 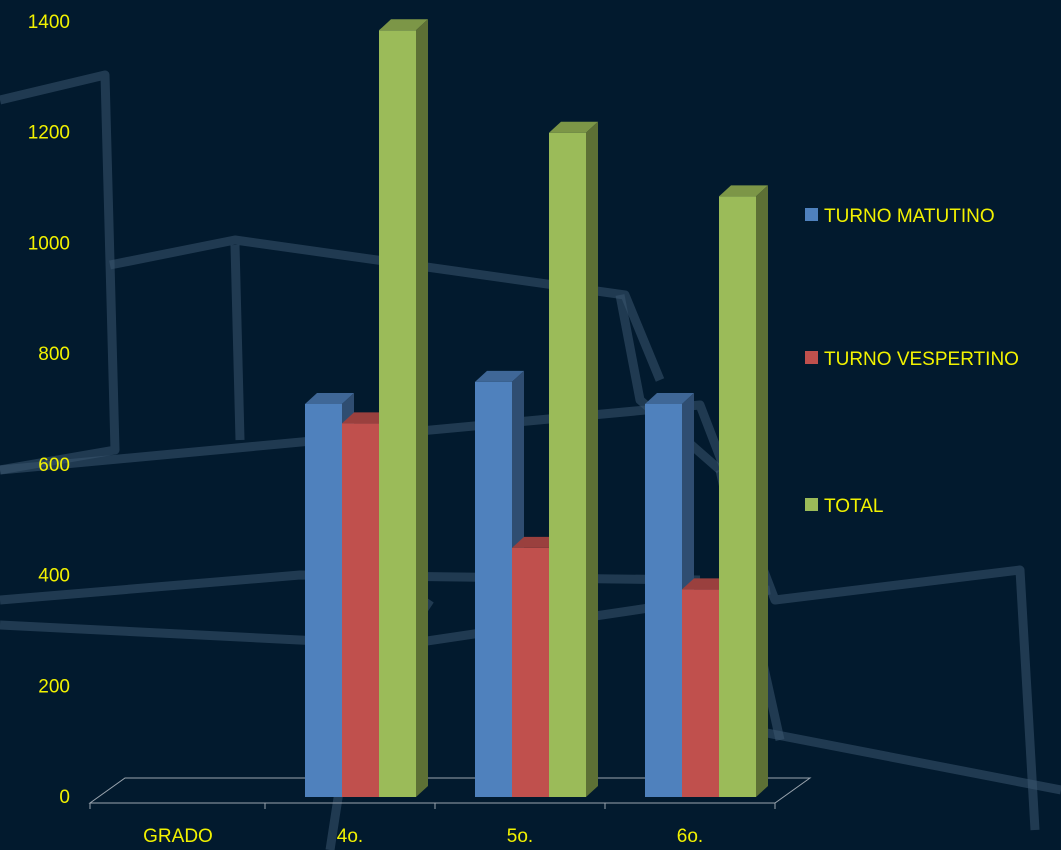 I want to click on y-axis-ticks: 0 200 400 600 800 1000 1200 1400, so click(x=49, y=410).